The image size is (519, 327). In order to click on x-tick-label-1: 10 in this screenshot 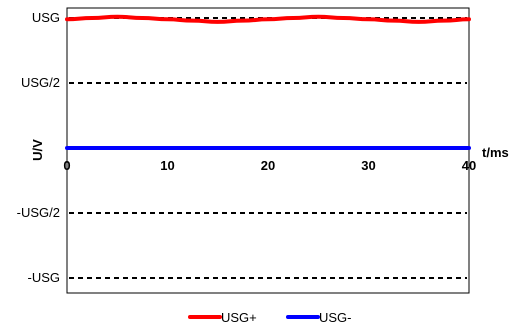, I will do `click(167, 165)`.